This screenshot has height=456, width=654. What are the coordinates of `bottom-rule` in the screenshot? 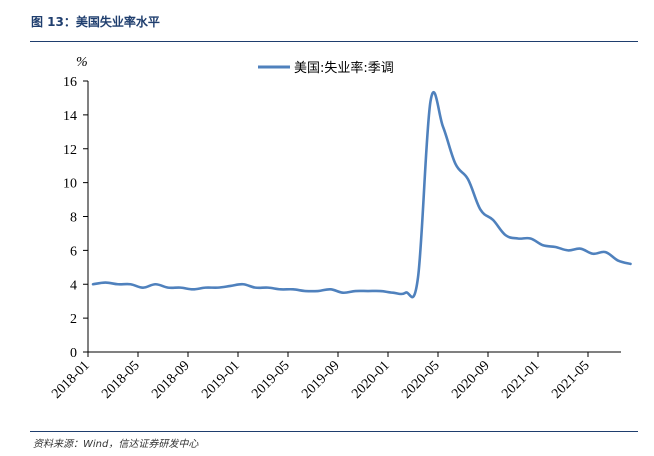 It's located at (334, 431).